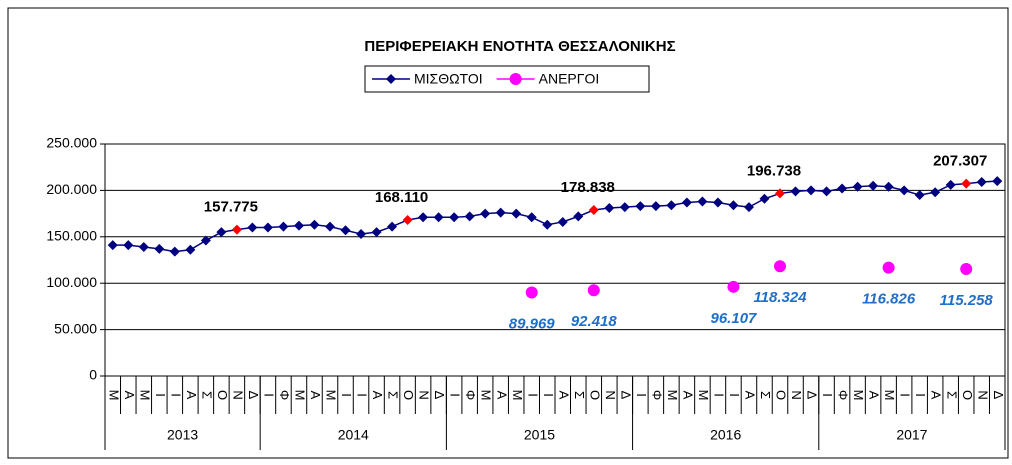 Image resolution: width=1012 pixels, height=465 pixels. I want to click on y-tick-label: 150.000, so click(71, 236).